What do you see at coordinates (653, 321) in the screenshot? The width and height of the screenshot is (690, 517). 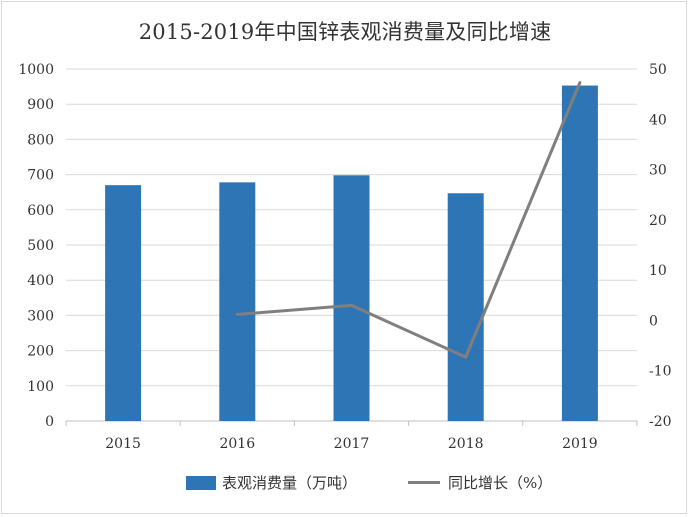 I see `right-tick-0: 0` at bounding box center [653, 321].